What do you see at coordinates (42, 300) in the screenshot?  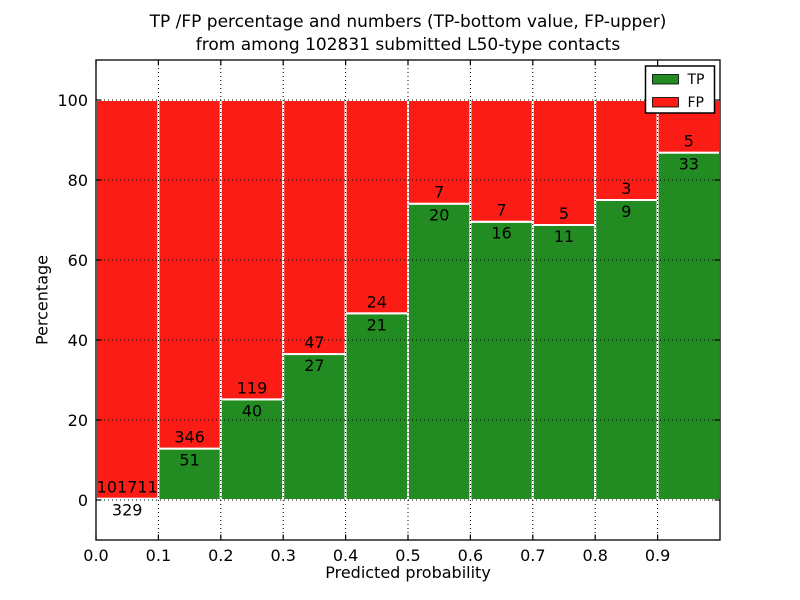 I see `y-axis-label: Percentage` at bounding box center [42, 300].